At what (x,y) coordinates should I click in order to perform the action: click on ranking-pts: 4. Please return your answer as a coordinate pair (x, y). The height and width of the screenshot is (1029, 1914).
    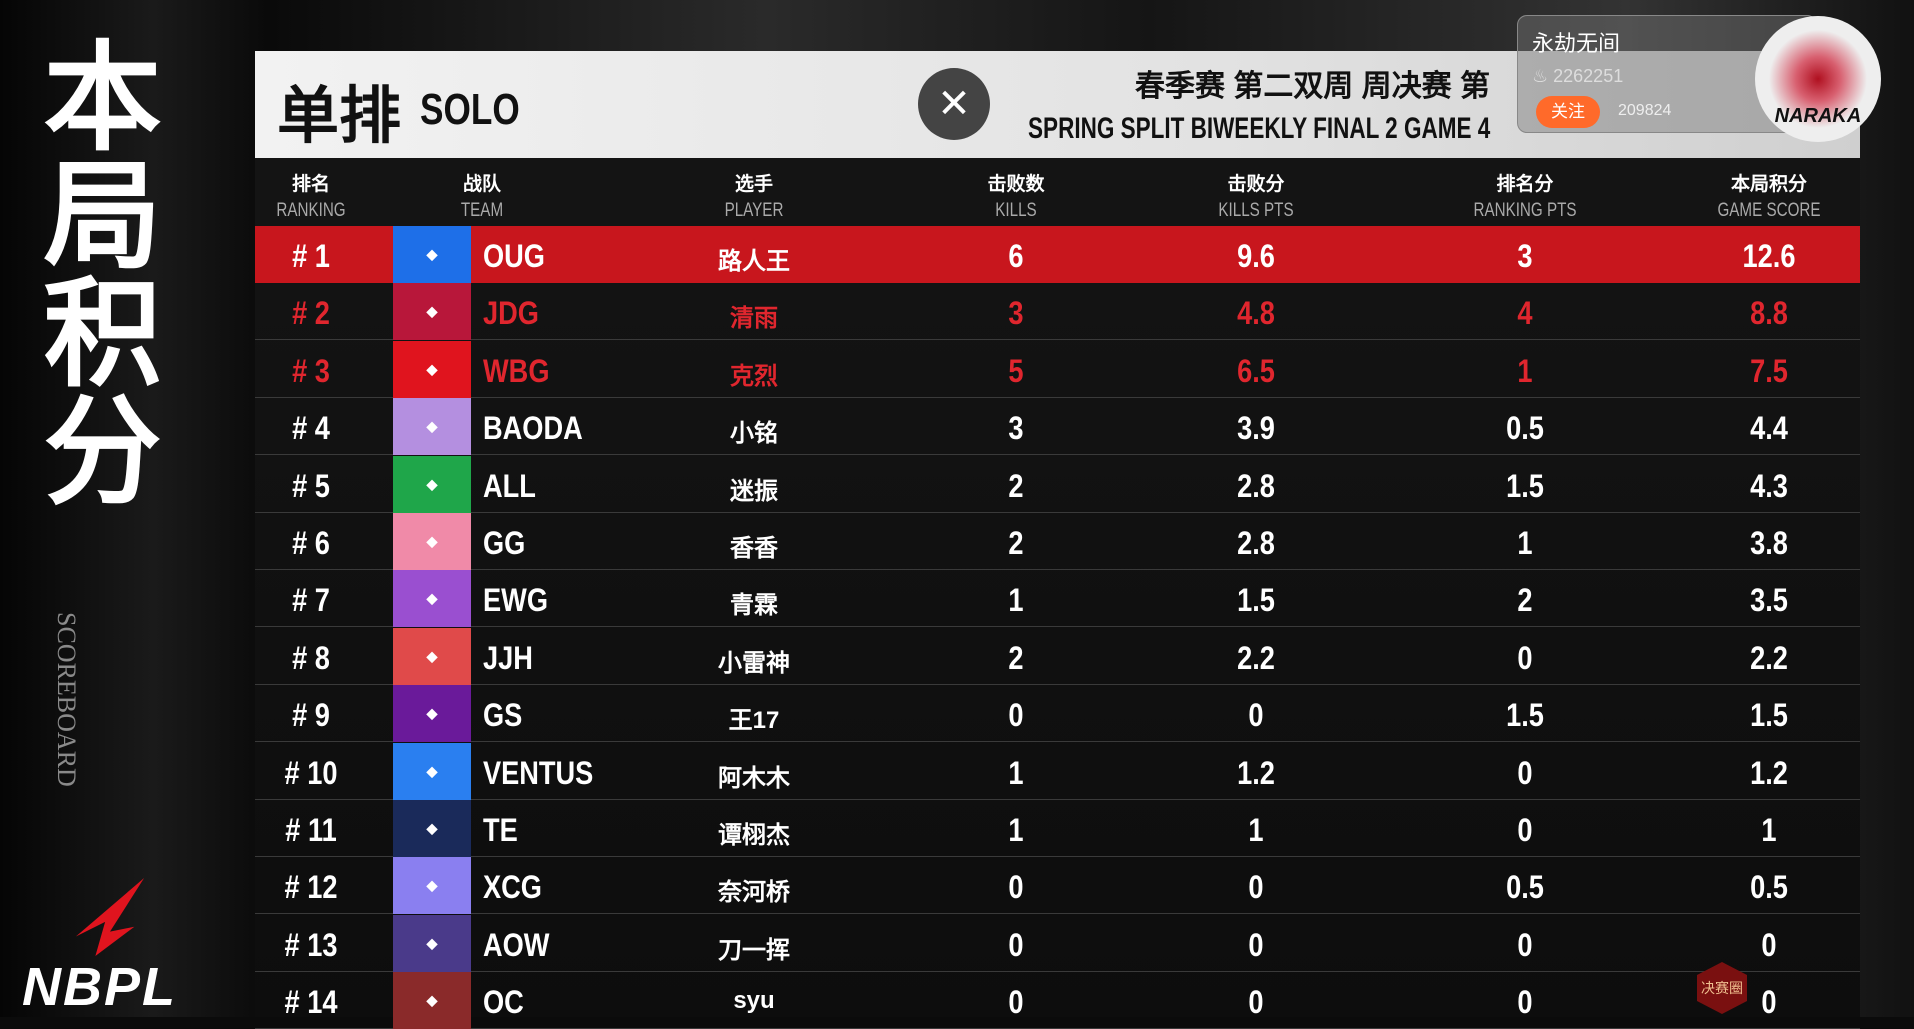
    Looking at the image, I should click on (1525, 313).